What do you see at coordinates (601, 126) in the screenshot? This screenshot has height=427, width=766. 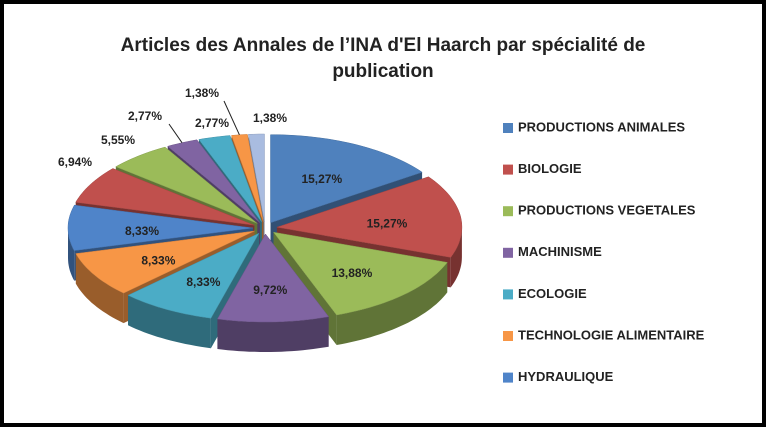 I see `legend-label: PRODUCTIONS ANIMALES` at bounding box center [601, 126].